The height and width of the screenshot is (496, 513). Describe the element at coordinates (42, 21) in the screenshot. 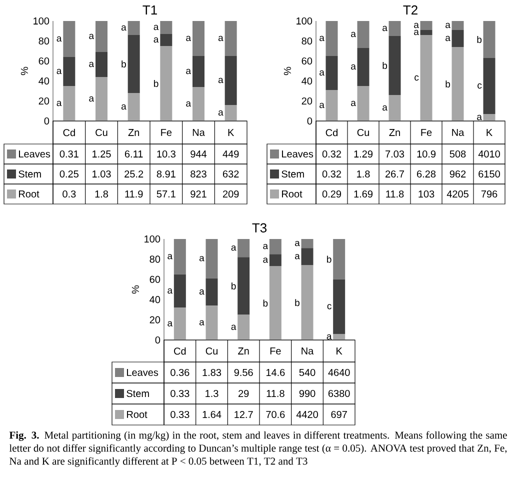

I see `y-tick-label: 100` at that location.